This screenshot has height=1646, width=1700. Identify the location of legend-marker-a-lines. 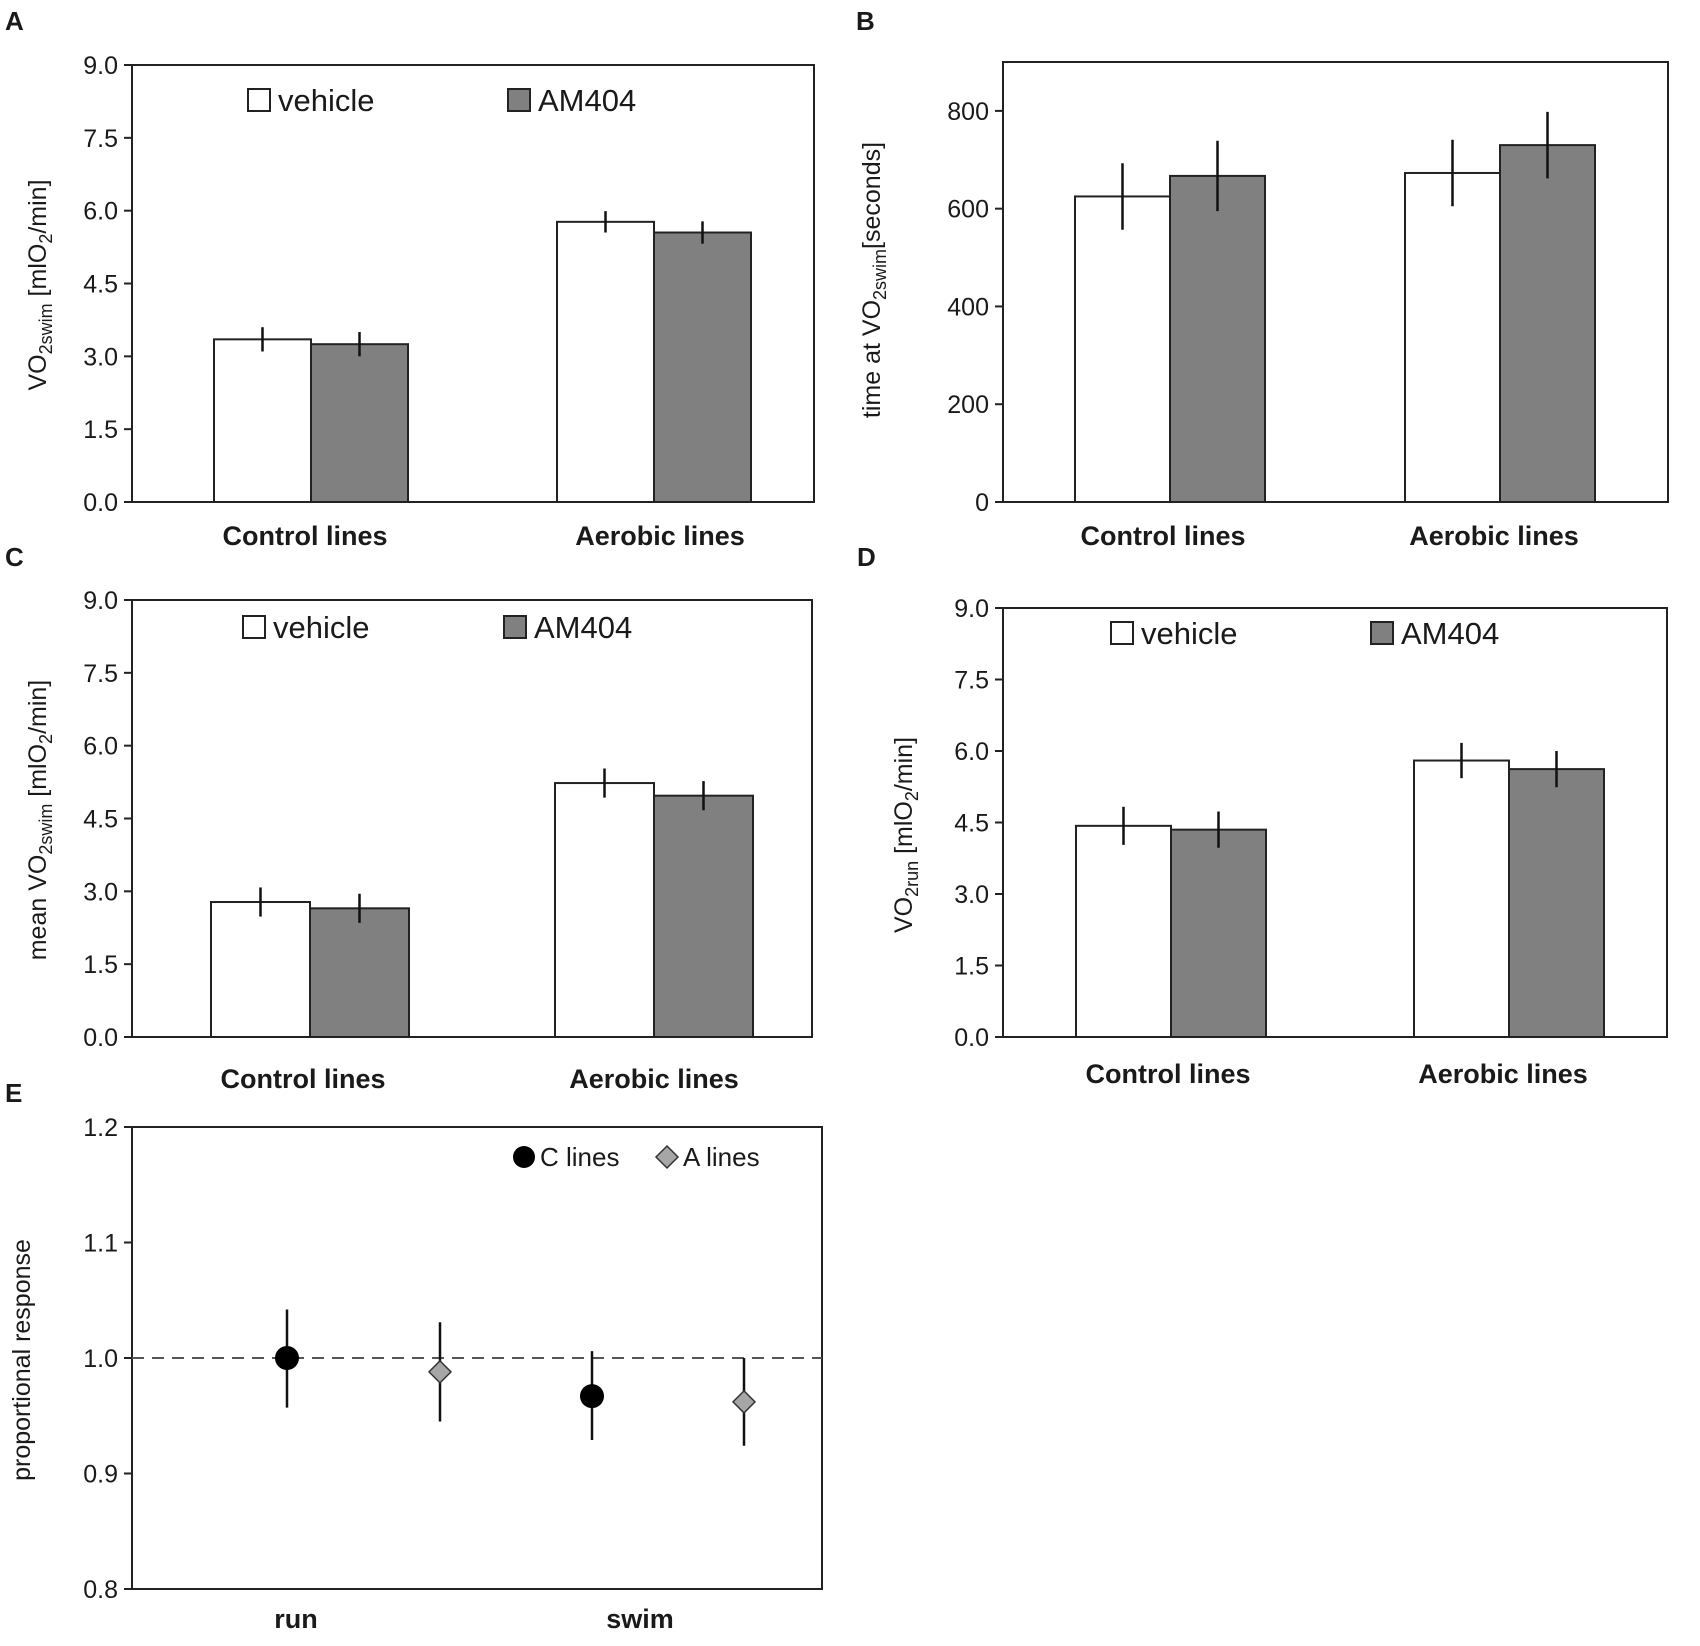
(667, 1157).